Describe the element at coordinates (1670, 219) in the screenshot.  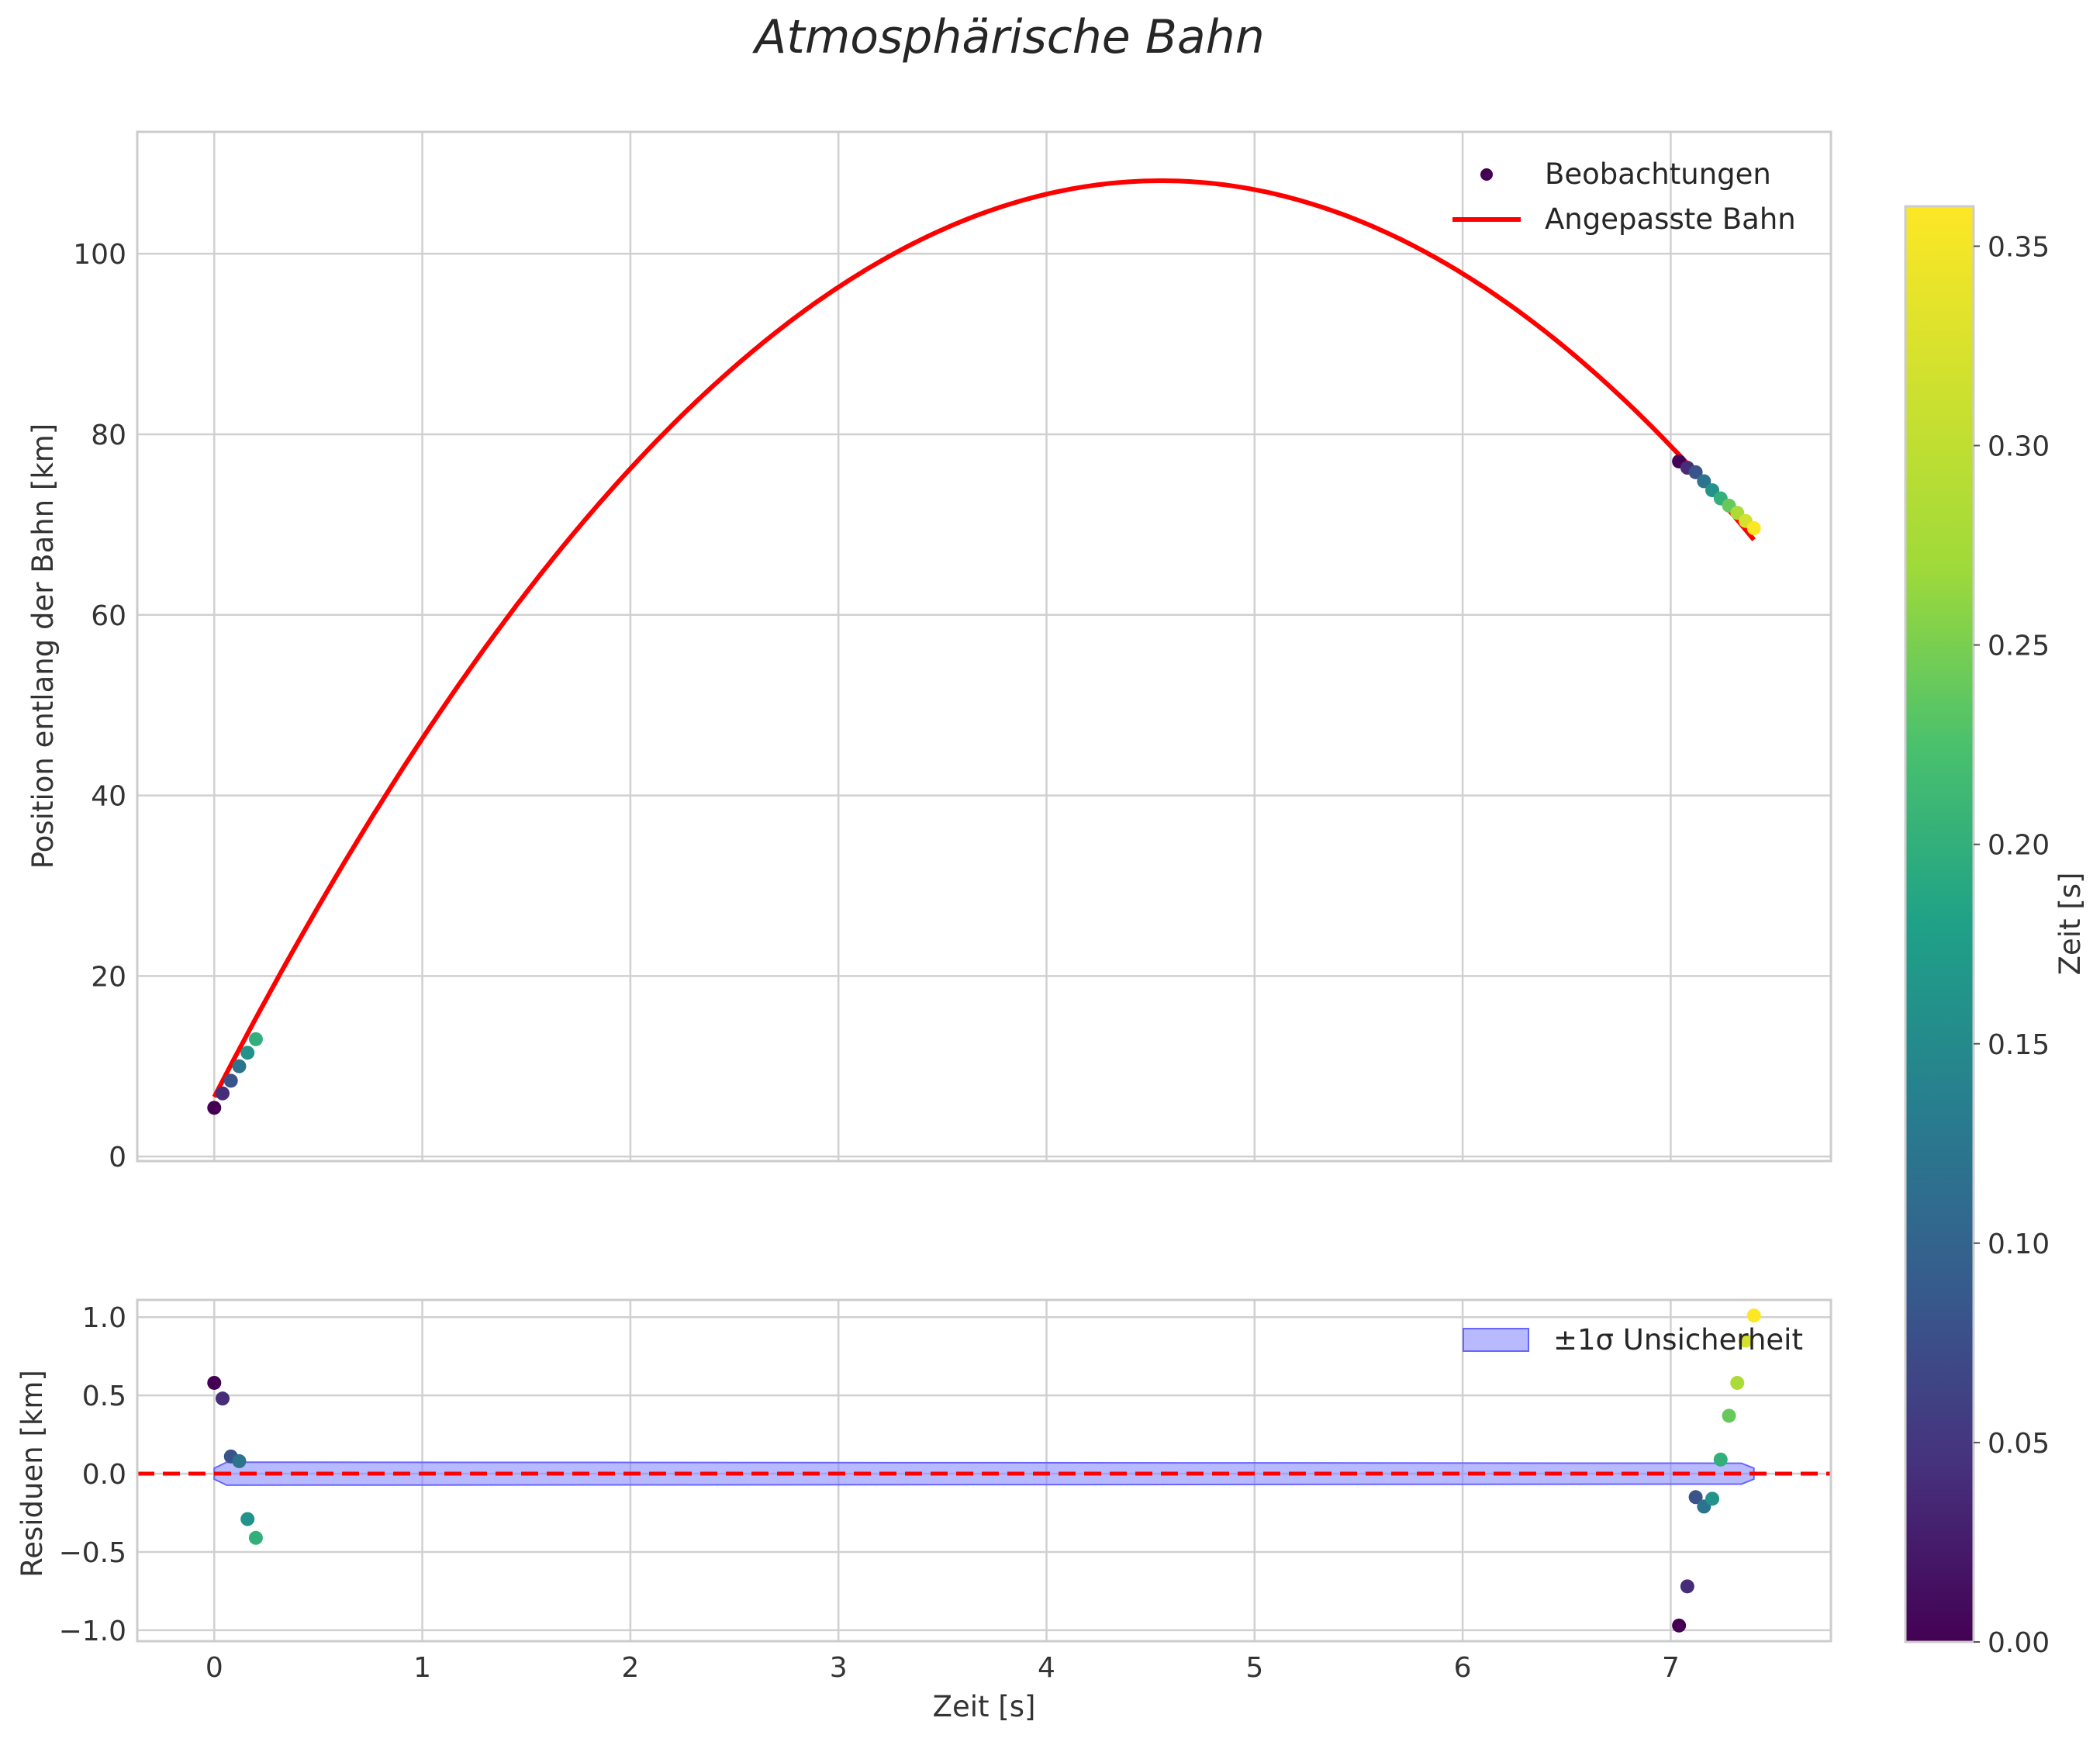
I see `legend-fit-label: Angepasste Bahn` at that location.